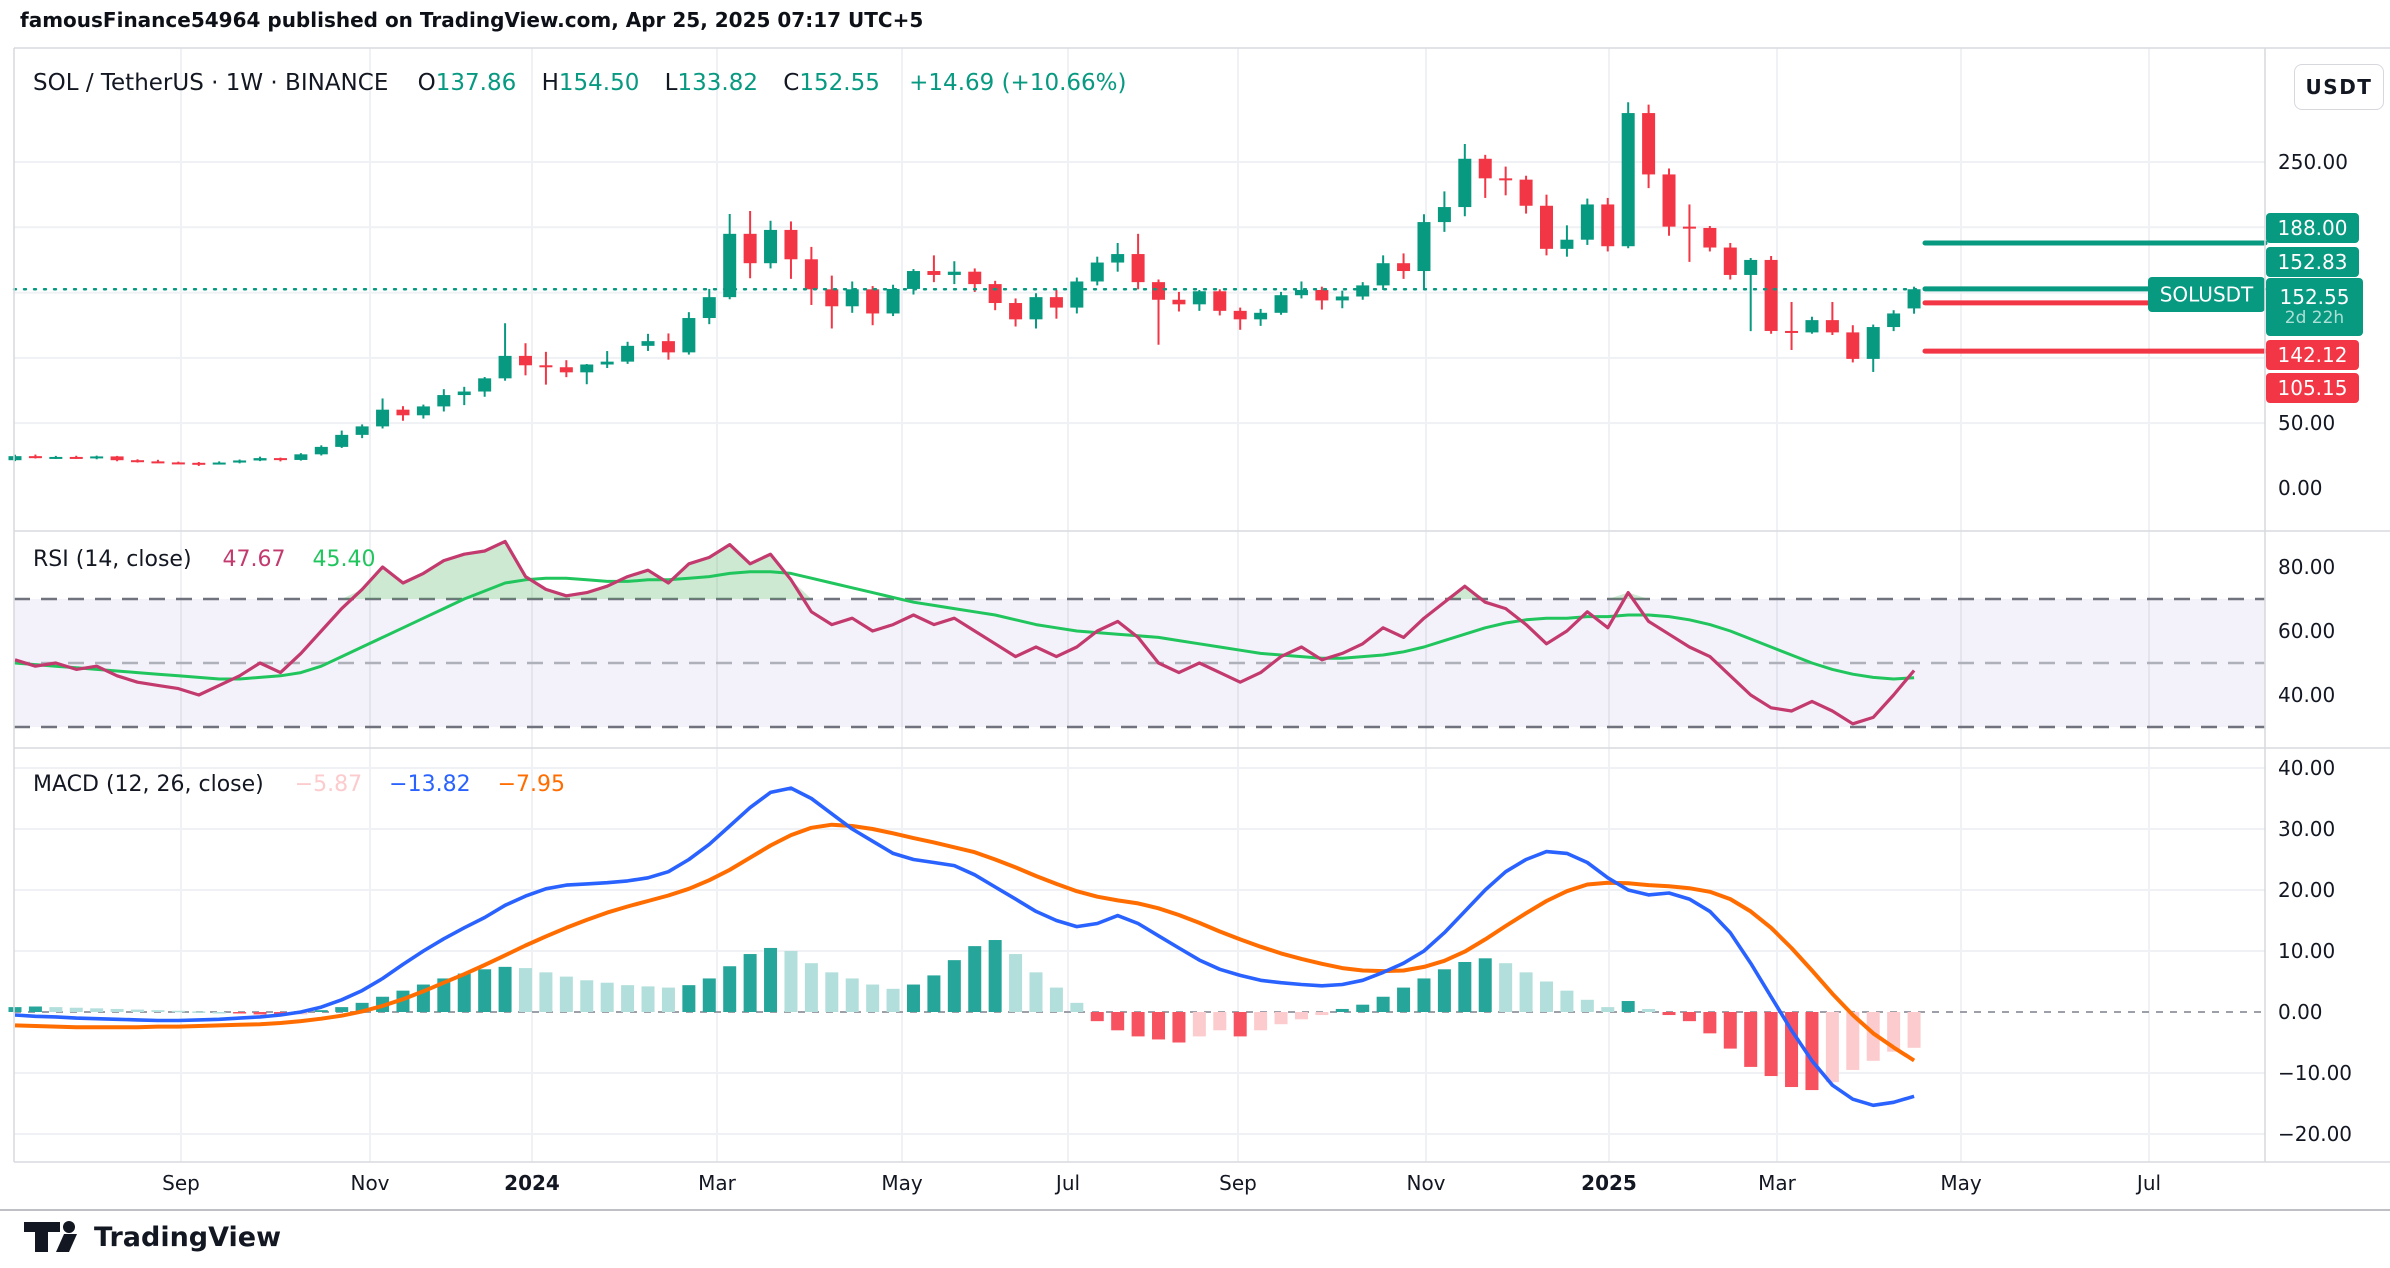  What do you see at coordinates (1195, 1186) in the screenshot?
I see `time-axis: Sep Nov 2024 Mar May Jul Sep Nov 2025 Mar May Jul` at bounding box center [1195, 1186].